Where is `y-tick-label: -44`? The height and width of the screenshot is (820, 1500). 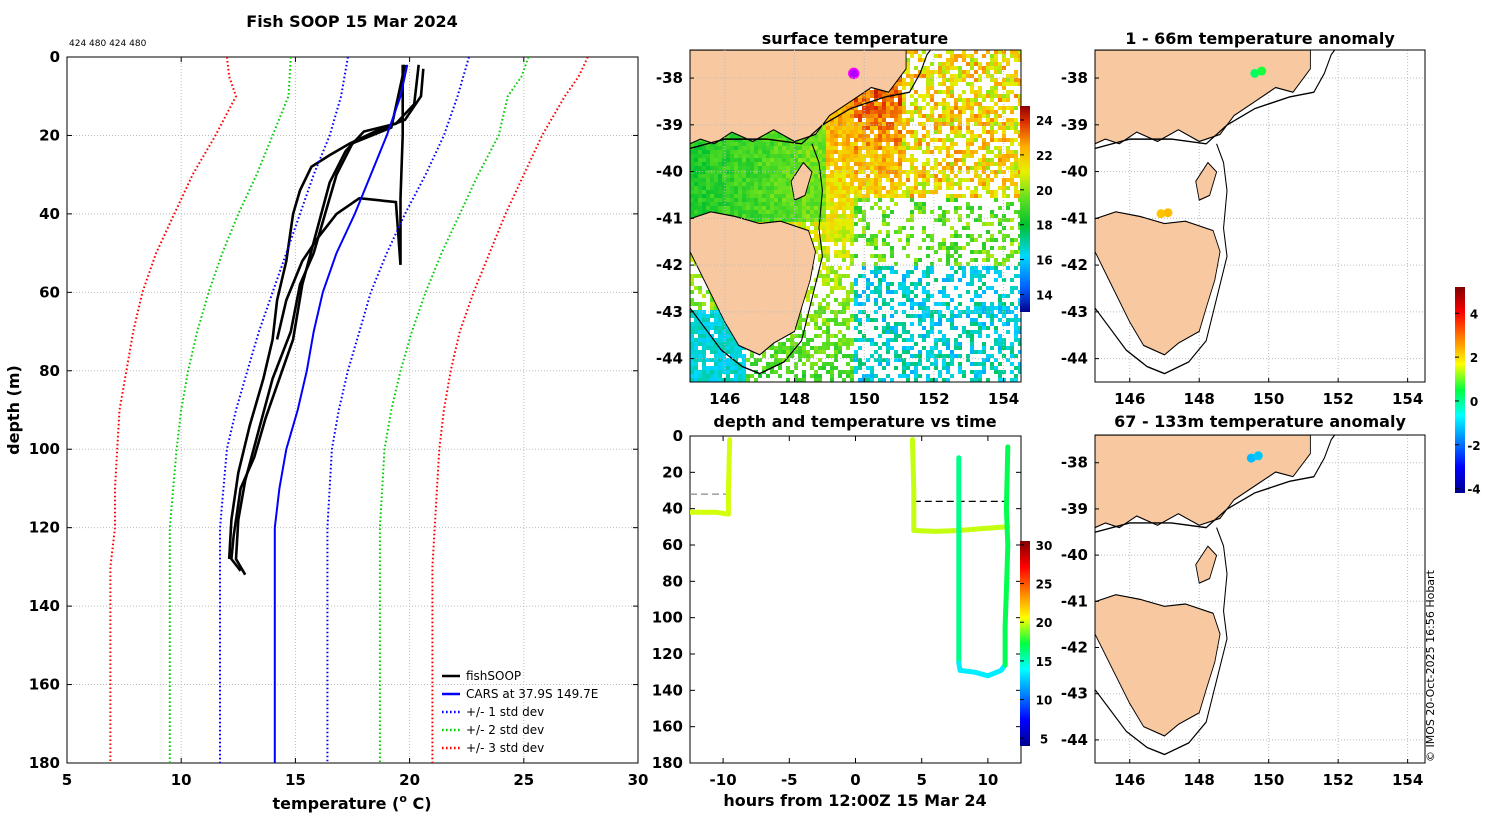 y-tick-label: -44 is located at coordinates (1074, 359).